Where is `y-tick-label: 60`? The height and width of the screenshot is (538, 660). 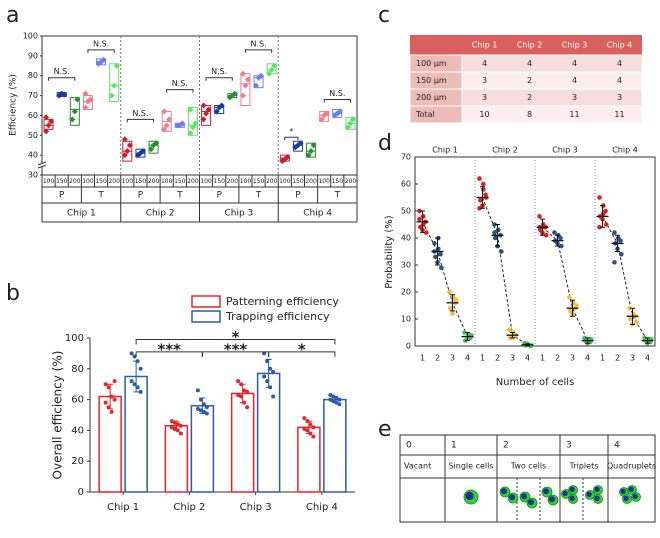
y-tick-label: 60 is located at coordinates (406, 184).